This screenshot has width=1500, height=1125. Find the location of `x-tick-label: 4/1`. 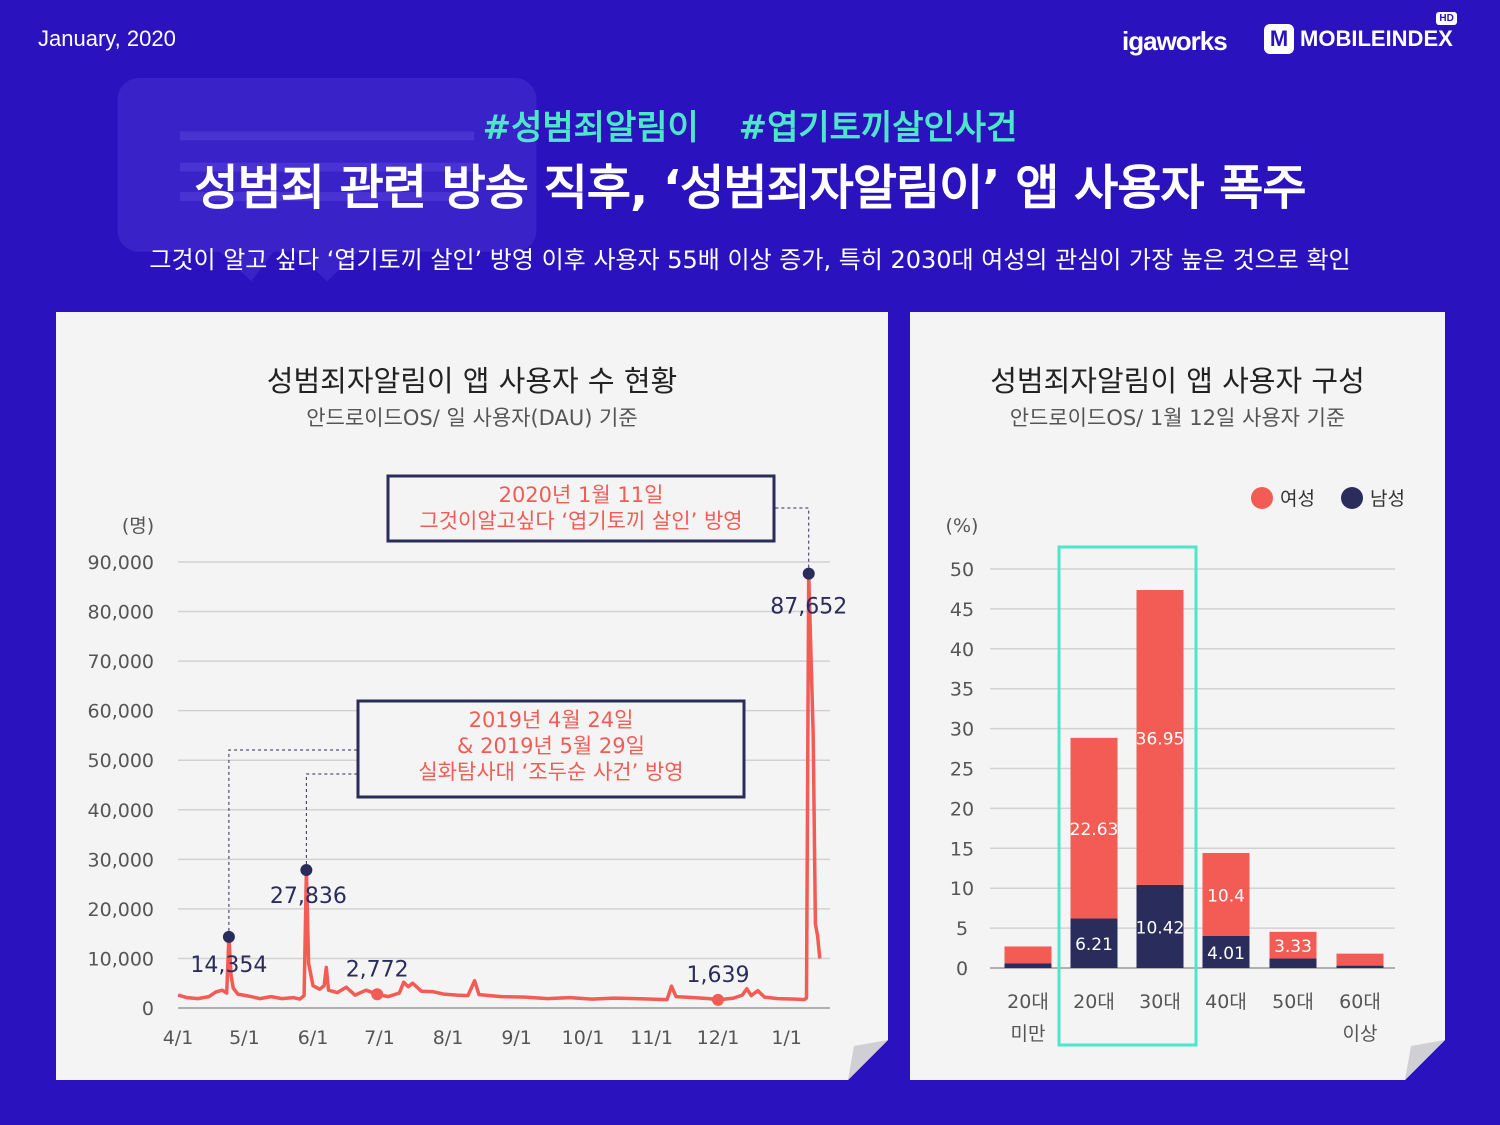

x-tick-label: 4/1 is located at coordinates (178, 1038).